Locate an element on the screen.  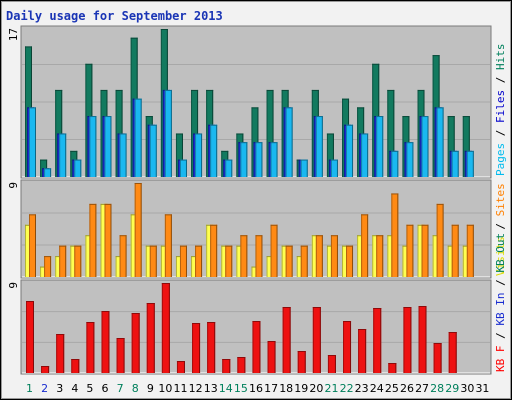
x-tick-label: 19 is located at coordinates (301, 388).